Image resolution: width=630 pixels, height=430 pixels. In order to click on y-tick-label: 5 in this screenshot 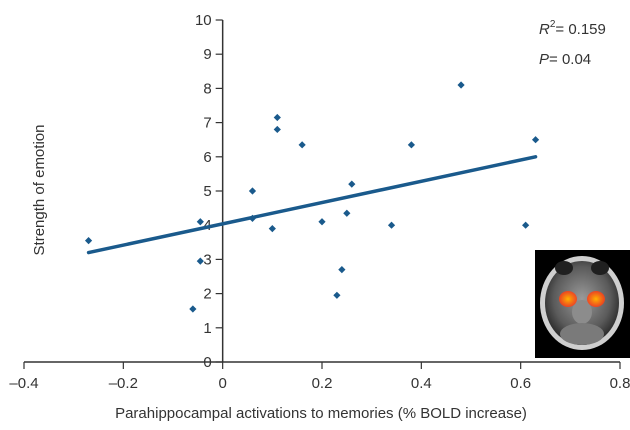, I will do `click(207, 191)`.